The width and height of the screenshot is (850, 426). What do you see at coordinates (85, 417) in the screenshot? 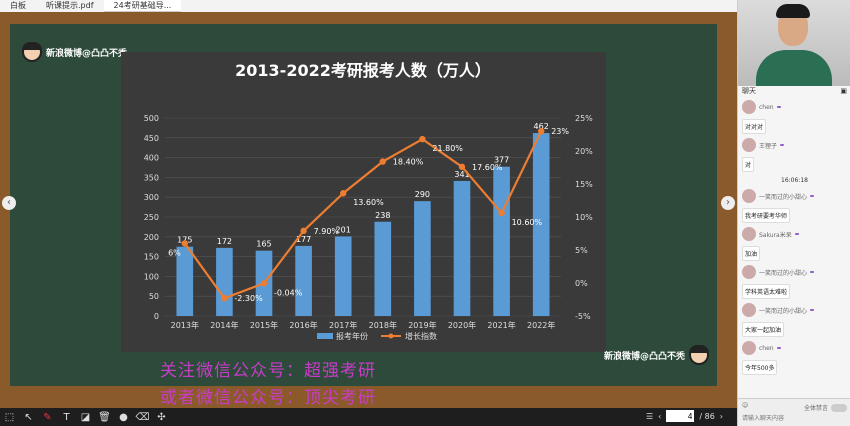
I see `shape-icon: ◪` at bounding box center [85, 417].